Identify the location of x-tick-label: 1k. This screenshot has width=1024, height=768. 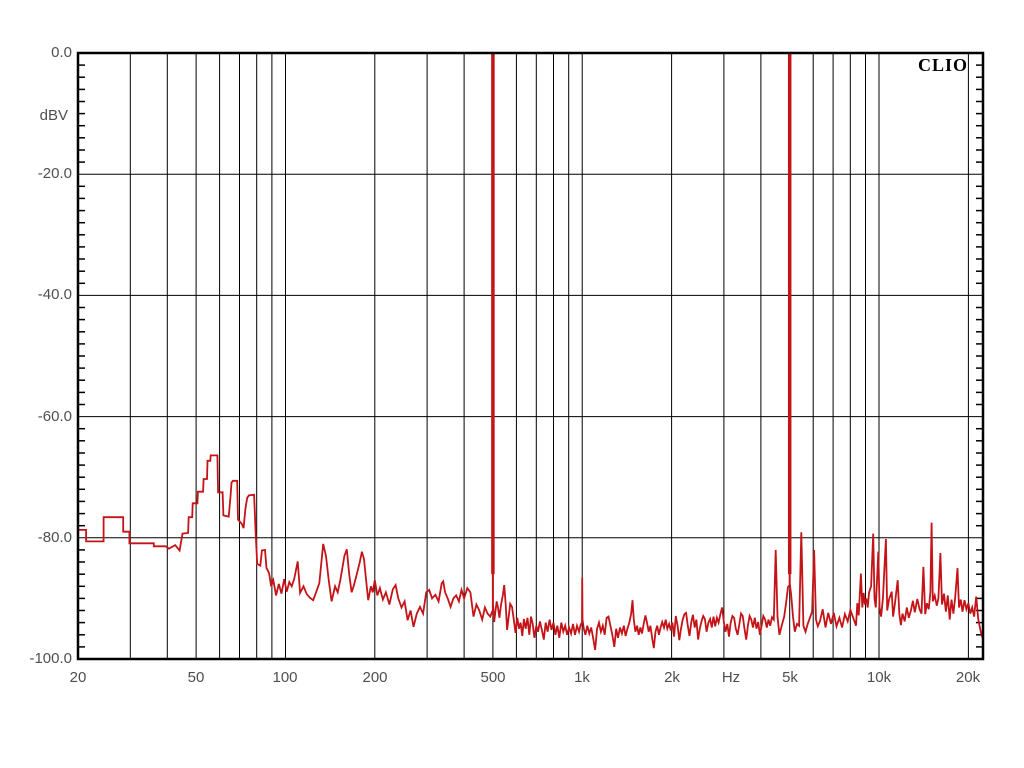
(582, 677).